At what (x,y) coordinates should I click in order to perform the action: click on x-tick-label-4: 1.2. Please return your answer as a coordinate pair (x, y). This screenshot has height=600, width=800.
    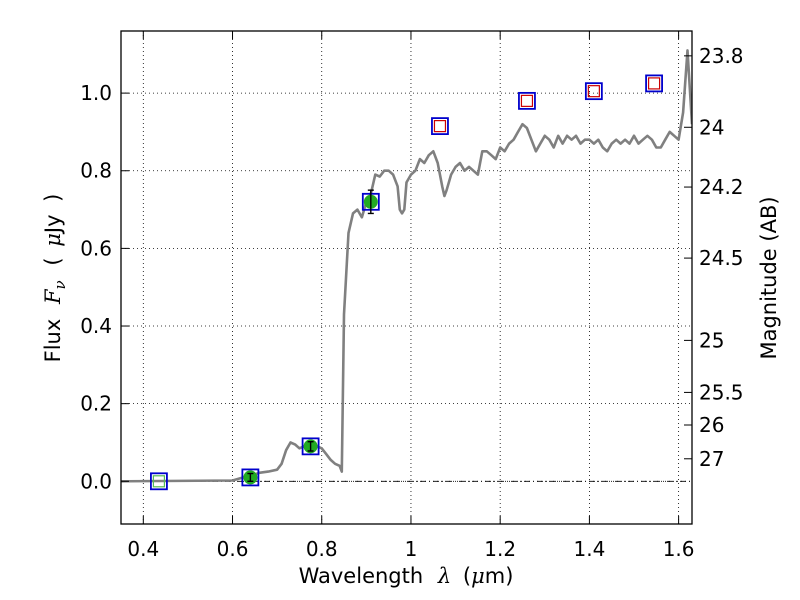
    Looking at the image, I should click on (500, 549).